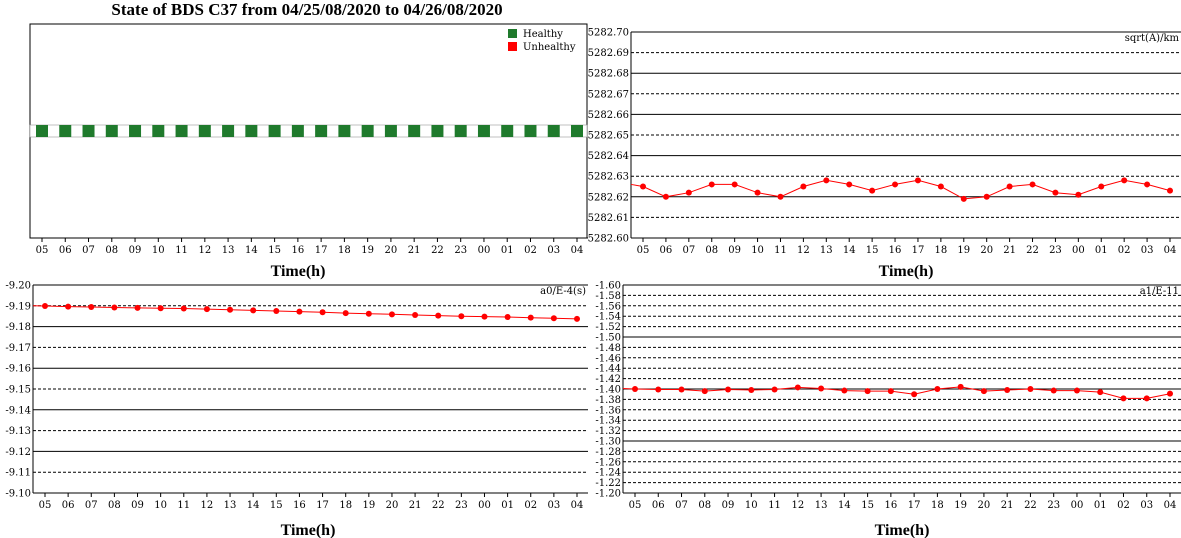 The height and width of the screenshot is (538, 1181). Describe the element at coordinates (608, 177) in the screenshot. I see `y-tick-label: 5282.63` at that location.